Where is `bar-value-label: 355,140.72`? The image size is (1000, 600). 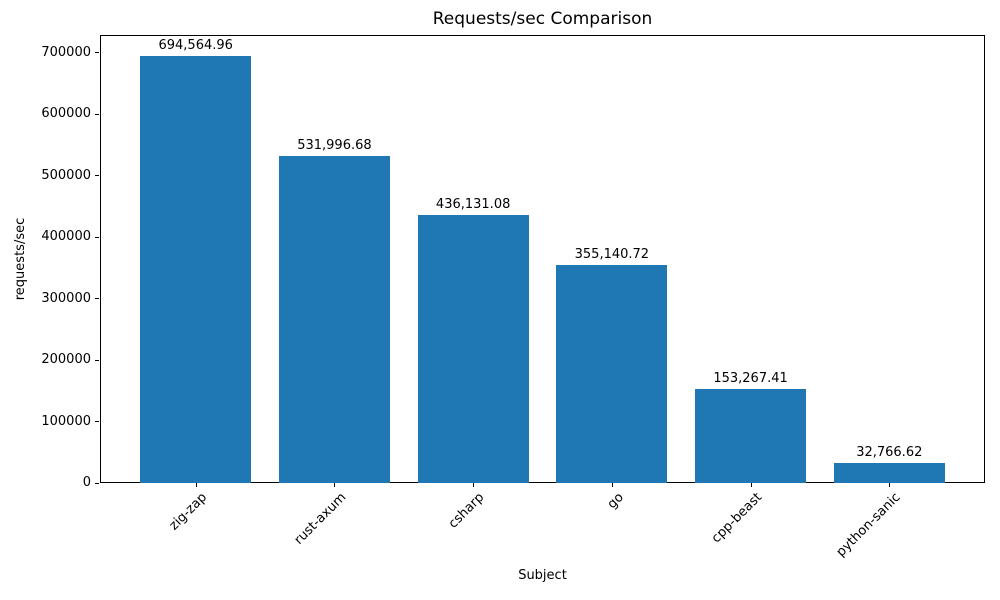 bar-value-label: 355,140.72 is located at coordinates (612, 254).